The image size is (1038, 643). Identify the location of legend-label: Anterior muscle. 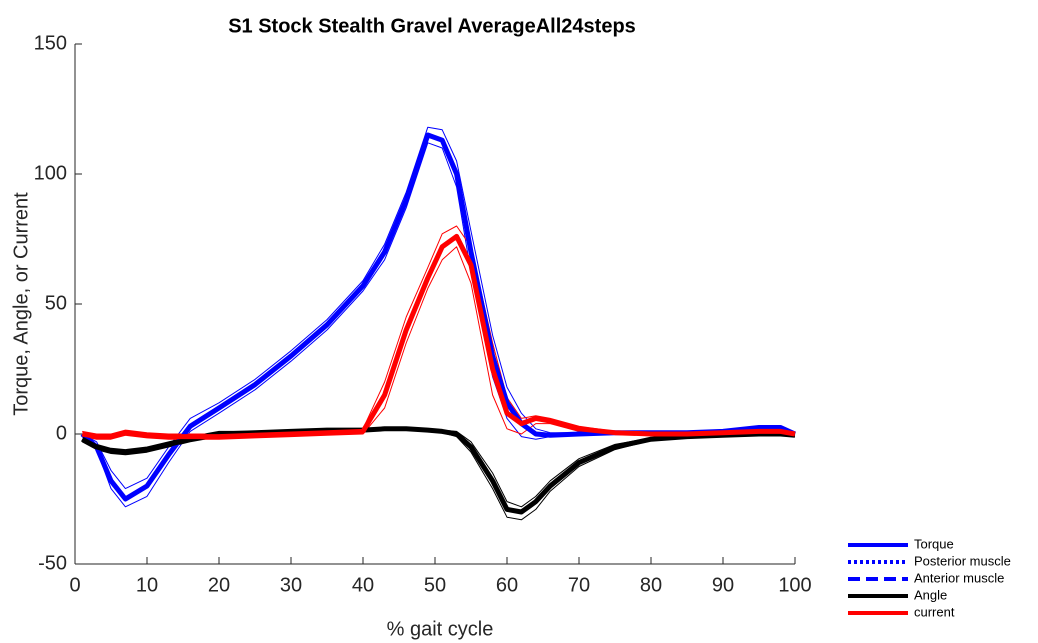
(959, 577).